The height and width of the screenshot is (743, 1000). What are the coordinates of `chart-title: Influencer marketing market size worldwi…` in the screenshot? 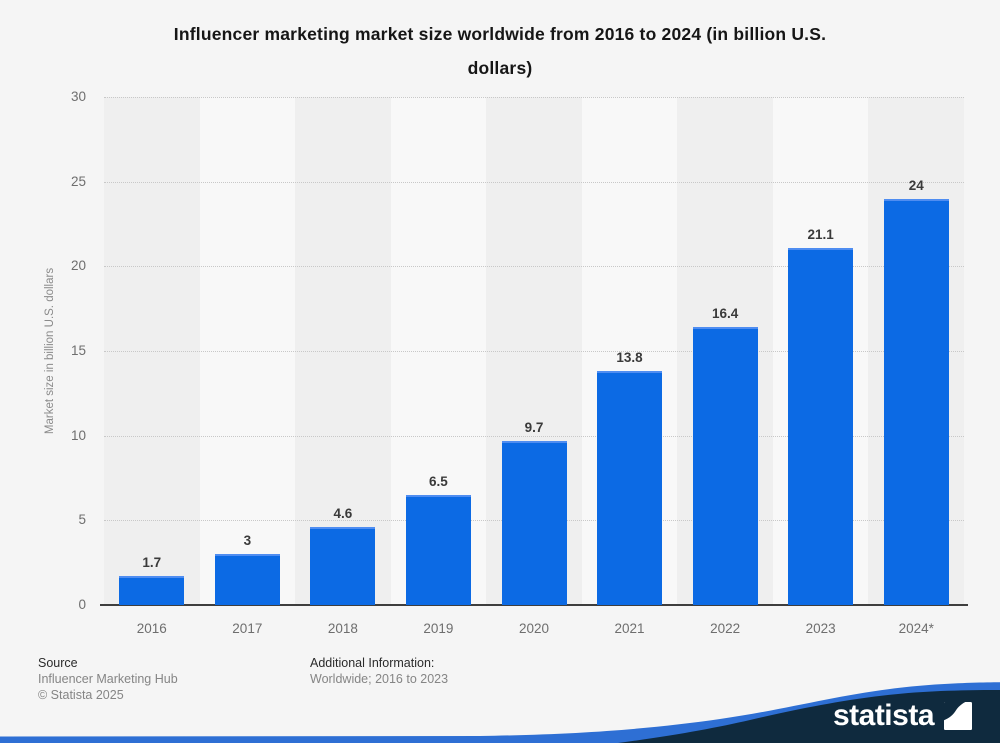 It's located at (500, 51).